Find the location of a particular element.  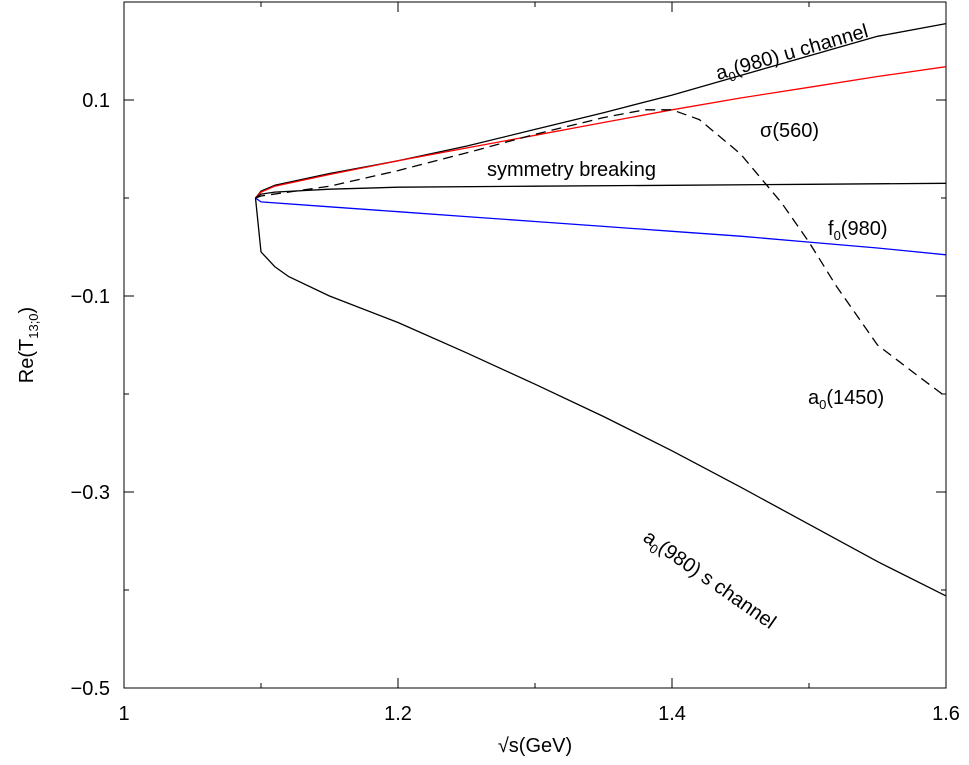

series-label-4: a0(1450) is located at coordinates (846, 399).